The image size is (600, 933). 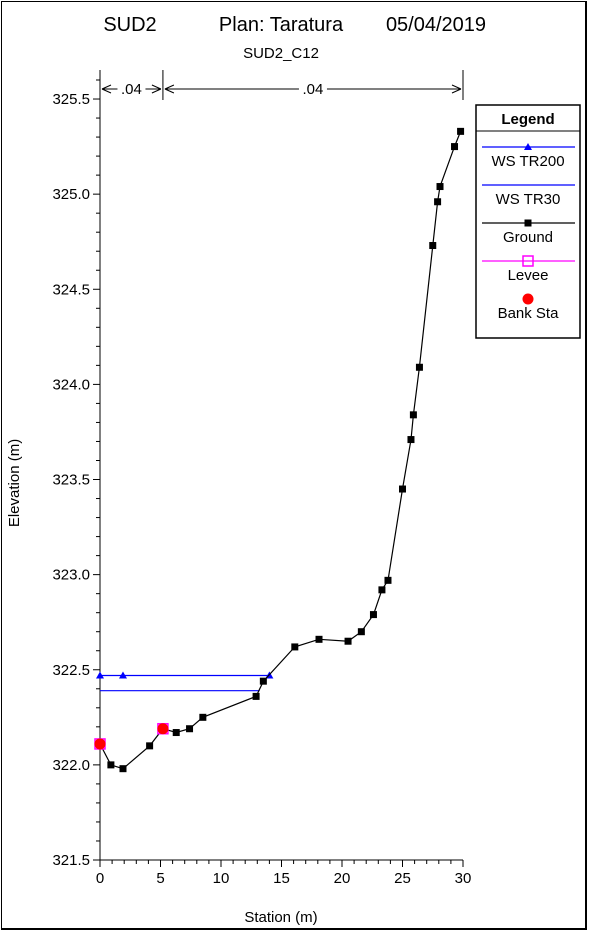 I want to click on y-tick-label: 321.5, so click(x=71, y=860).